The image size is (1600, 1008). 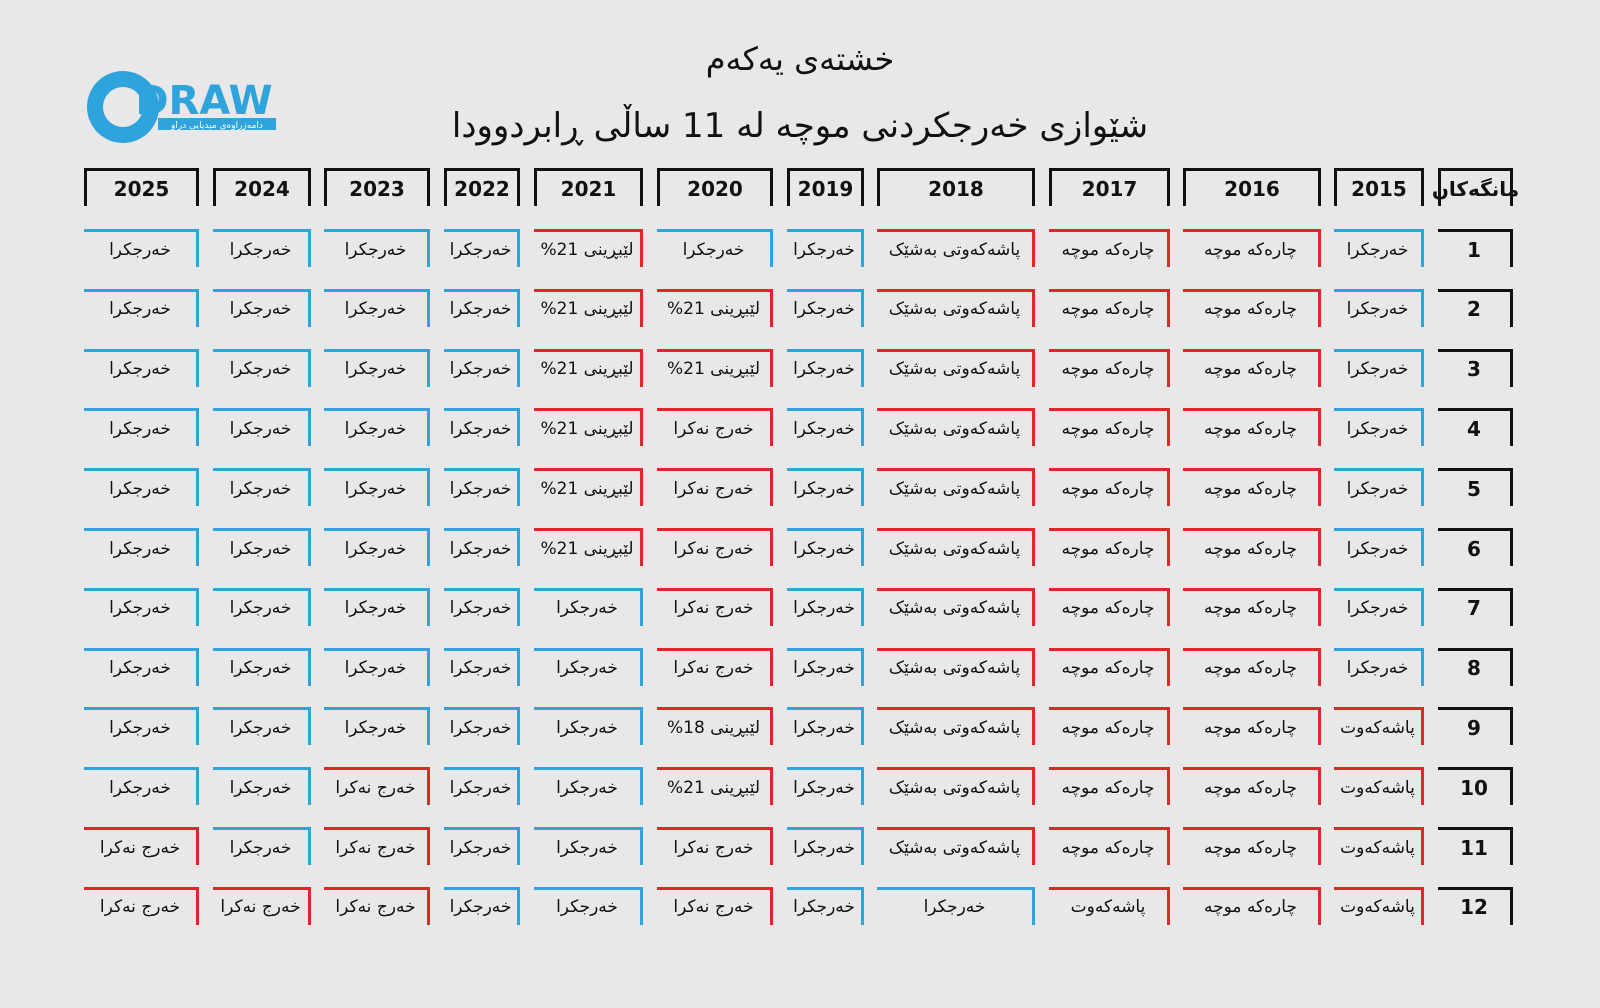 I want to click on logo-band, so click(x=217, y=124).